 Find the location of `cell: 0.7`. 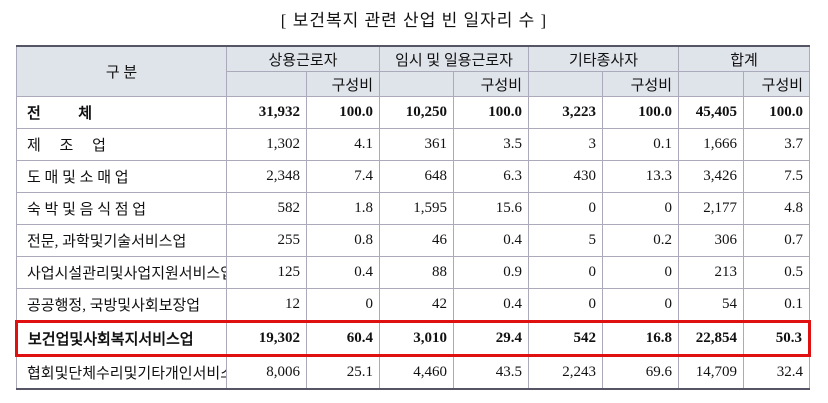

cell: 0.7 is located at coordinates (777, 240).